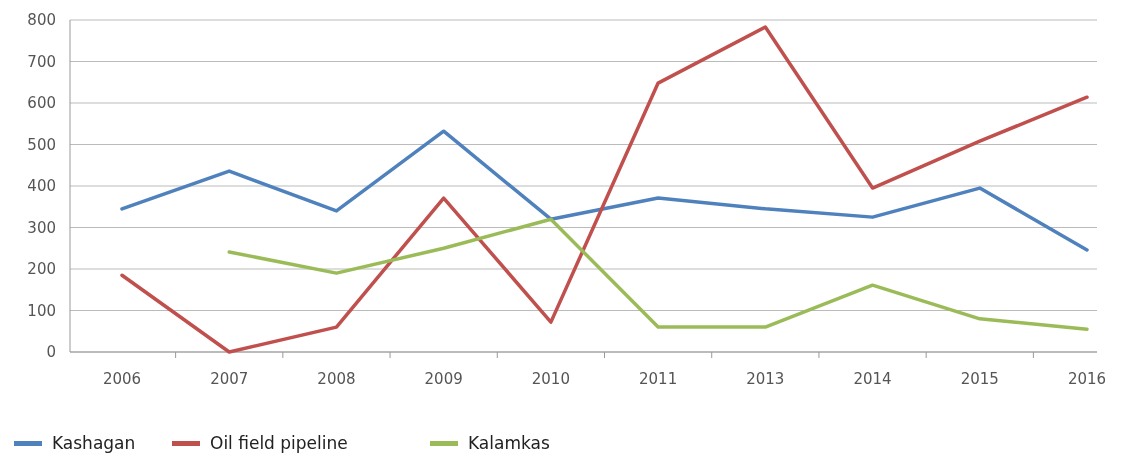 The image size is (1137, 462). I want to click on legend-label: Oil field pipeline, so click(279, 443).